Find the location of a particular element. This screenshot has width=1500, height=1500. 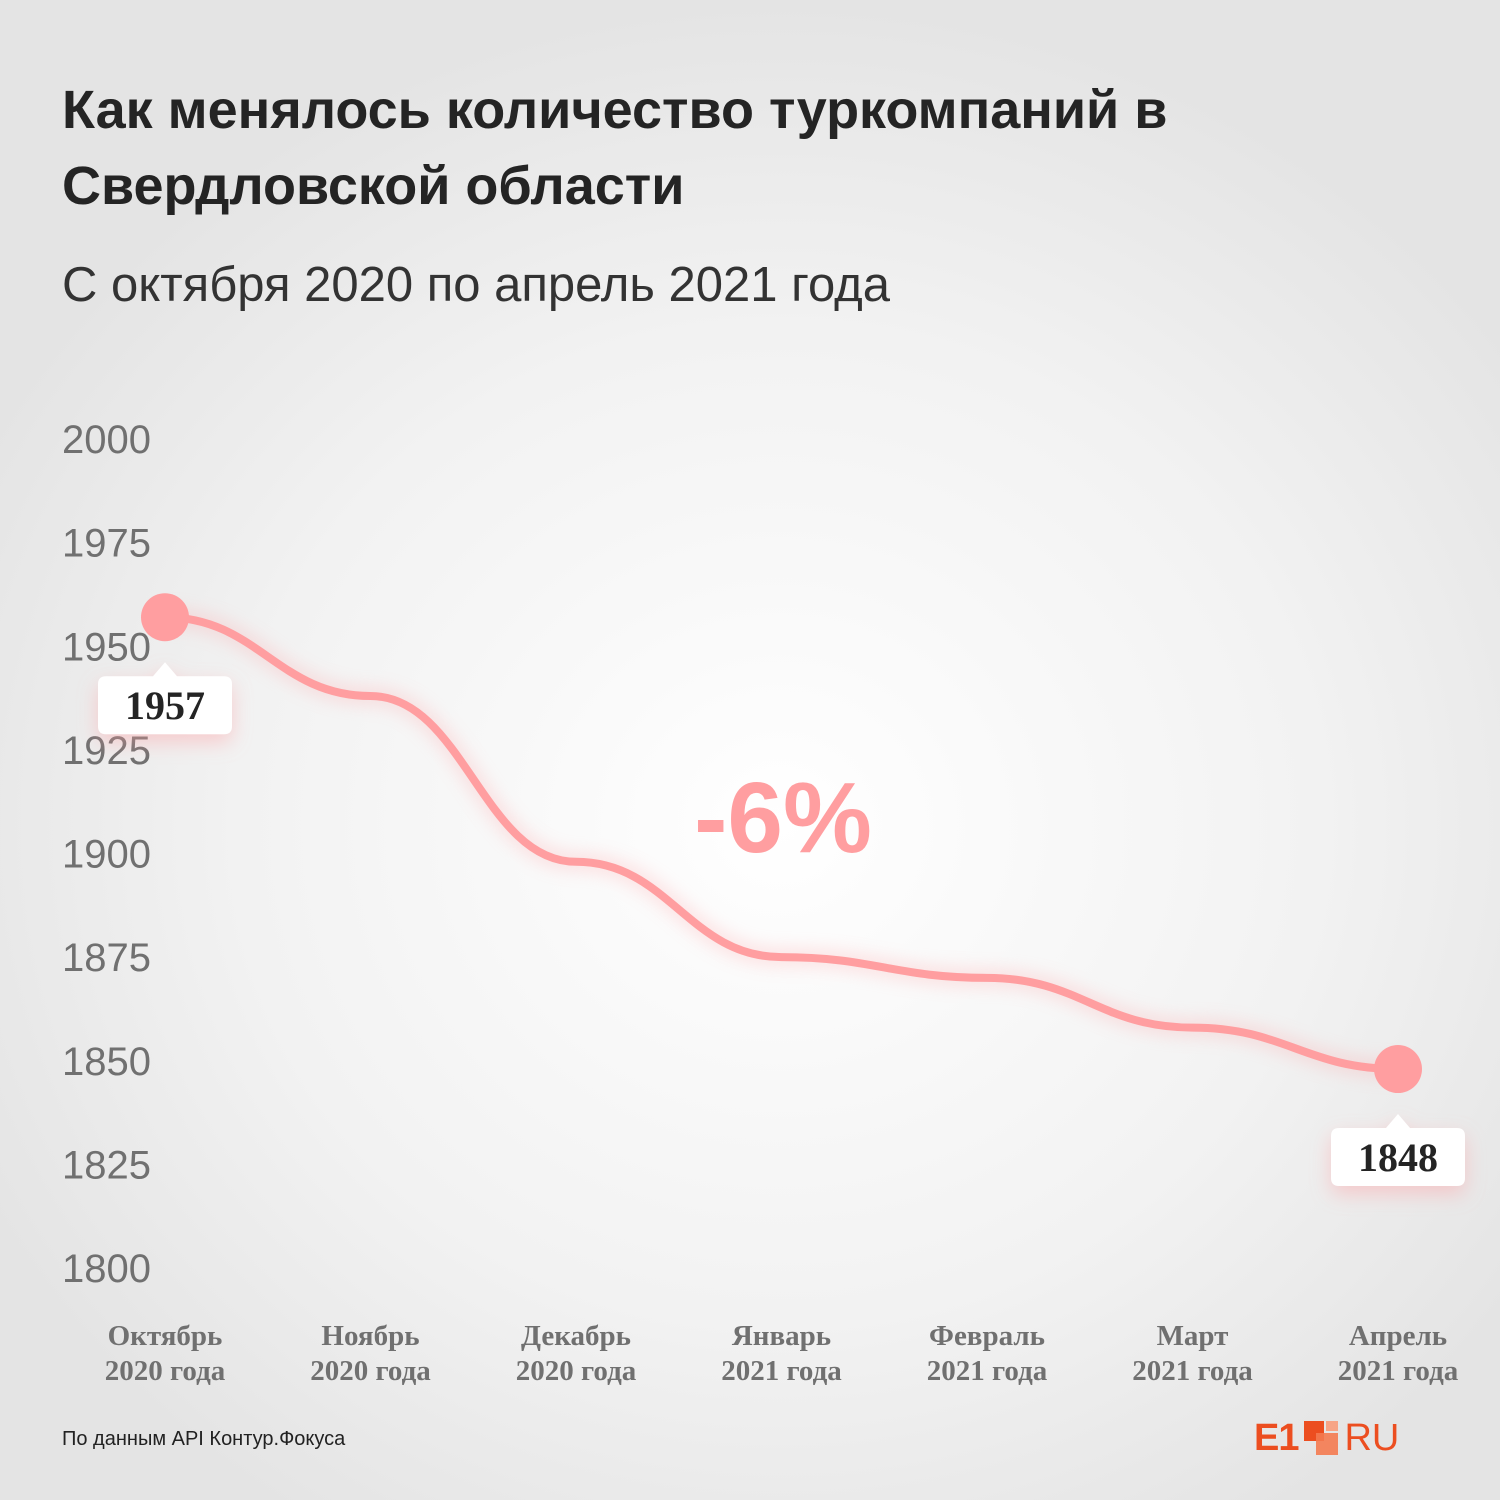

x-tick-label: Ноябрь 2020 года is located at coordinates (370, 1353).